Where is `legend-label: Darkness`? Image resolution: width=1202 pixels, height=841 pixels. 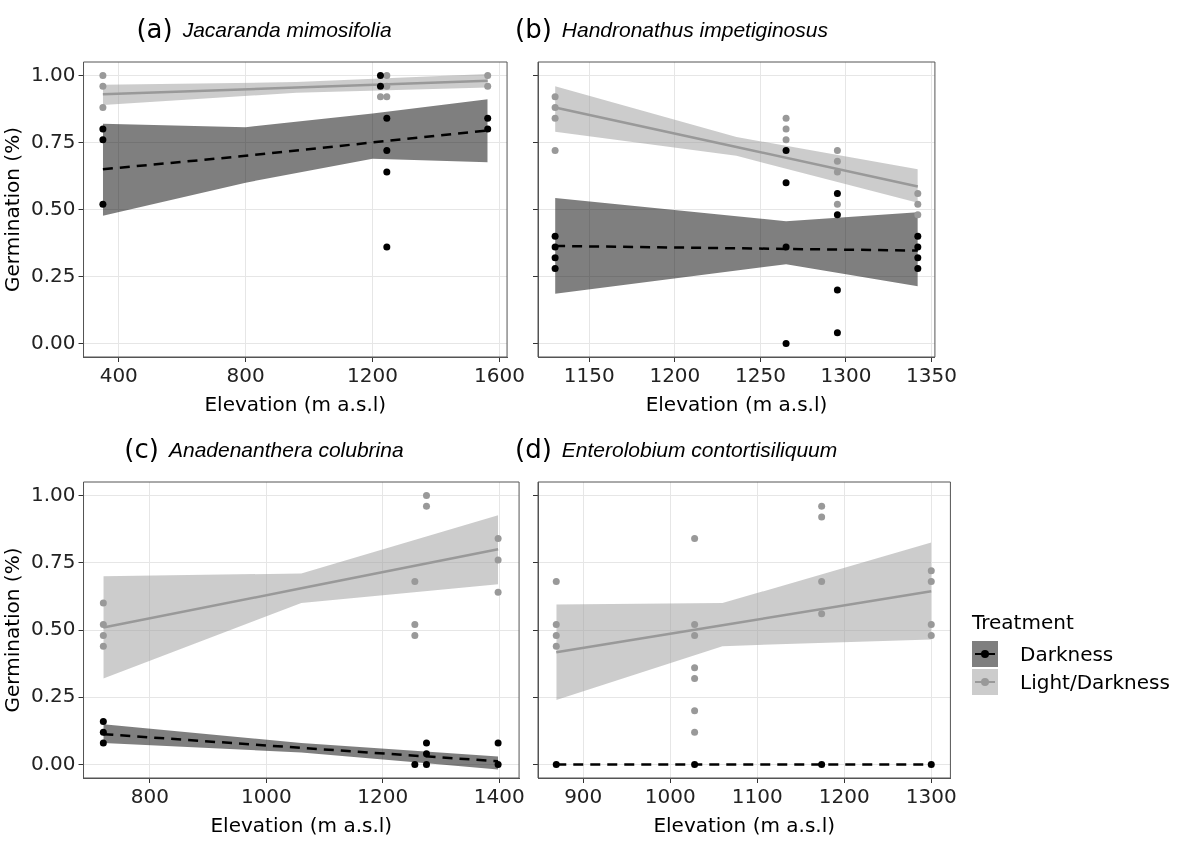 legend-label: Darkness is located at coordinates (1067, 654).